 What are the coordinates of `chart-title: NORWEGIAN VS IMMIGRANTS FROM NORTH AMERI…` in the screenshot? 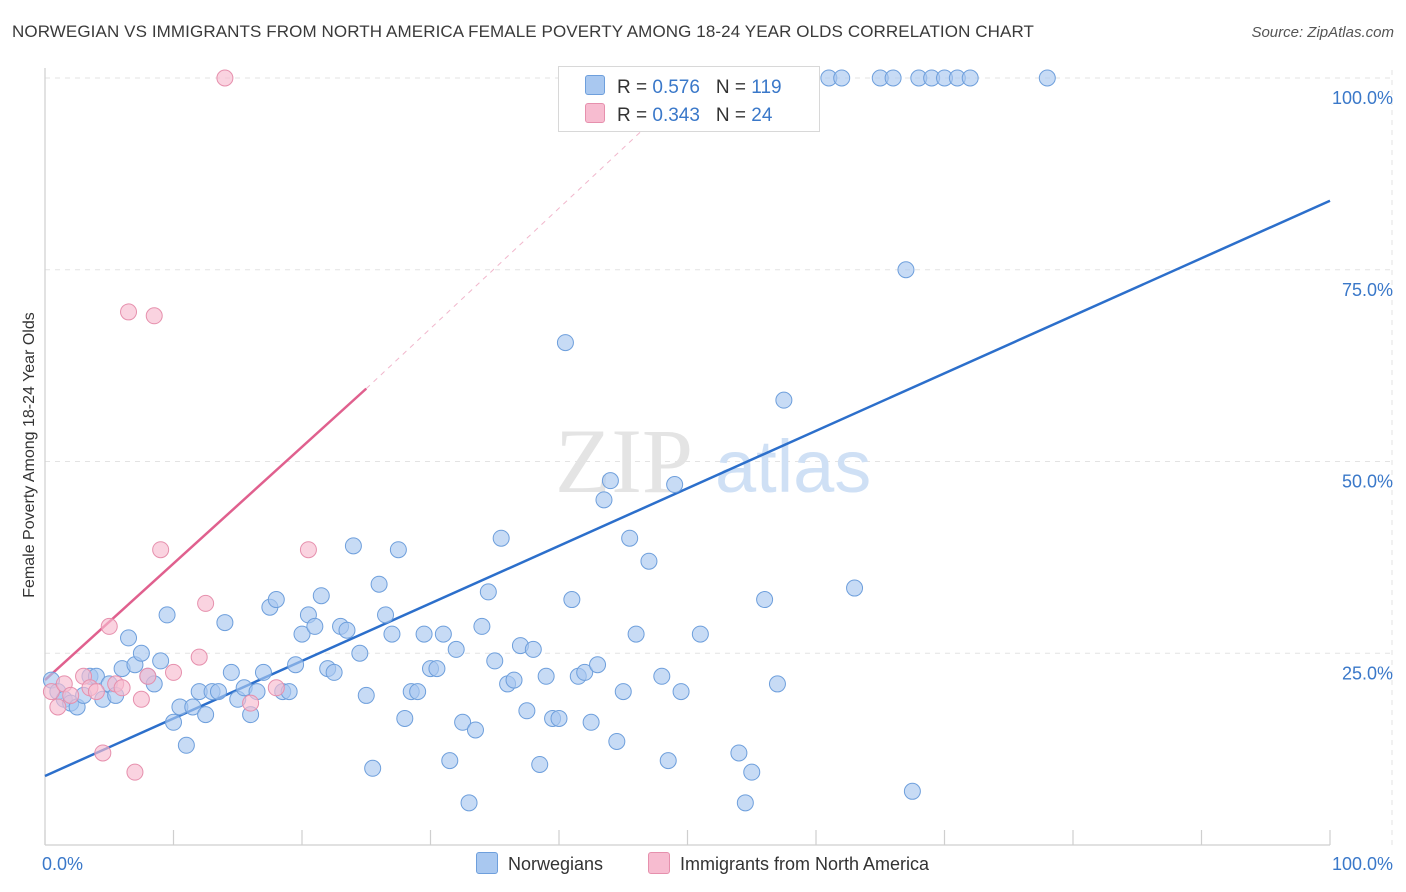 It's located at (523, 31).